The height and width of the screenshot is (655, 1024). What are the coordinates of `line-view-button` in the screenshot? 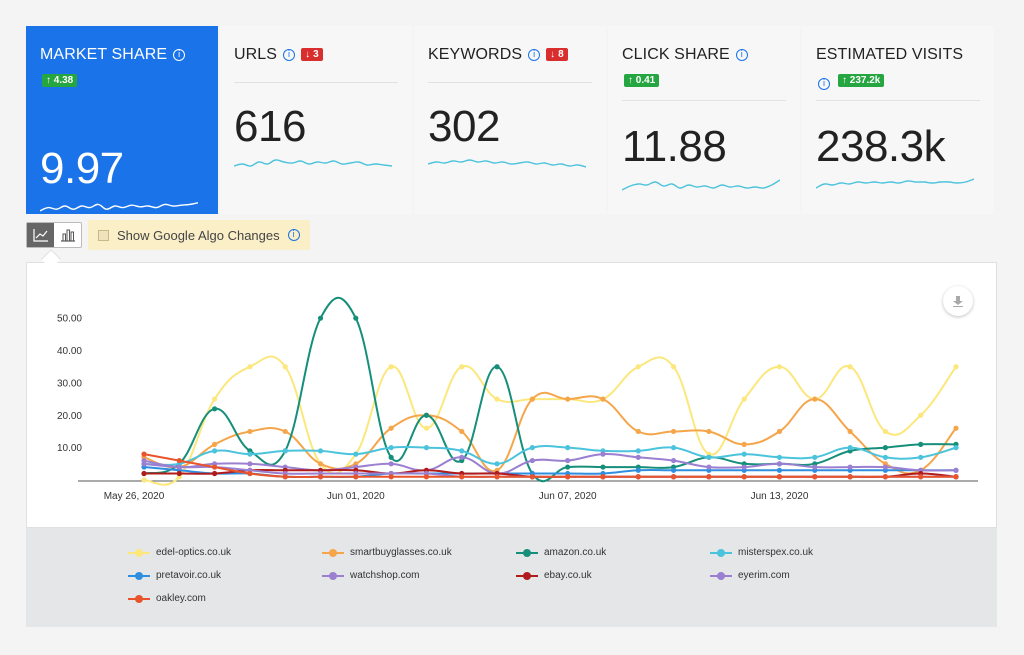 It's located at (40, 235).